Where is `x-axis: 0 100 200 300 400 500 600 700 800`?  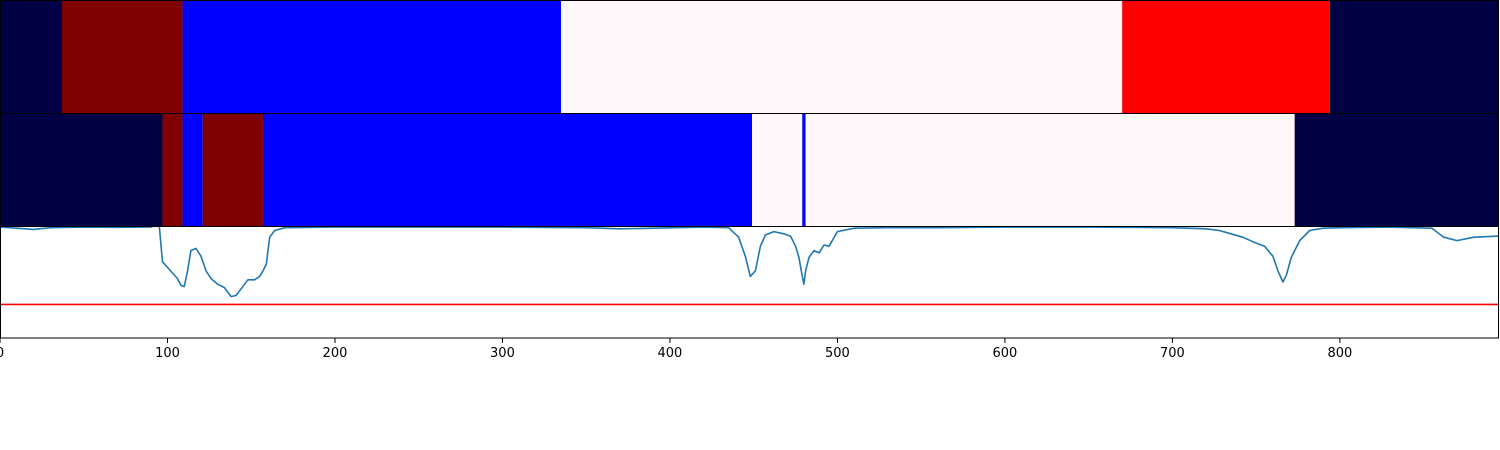 x-axis: 0 100 200 300 400 500 600 700 800 is located at coordinates (676, 349).